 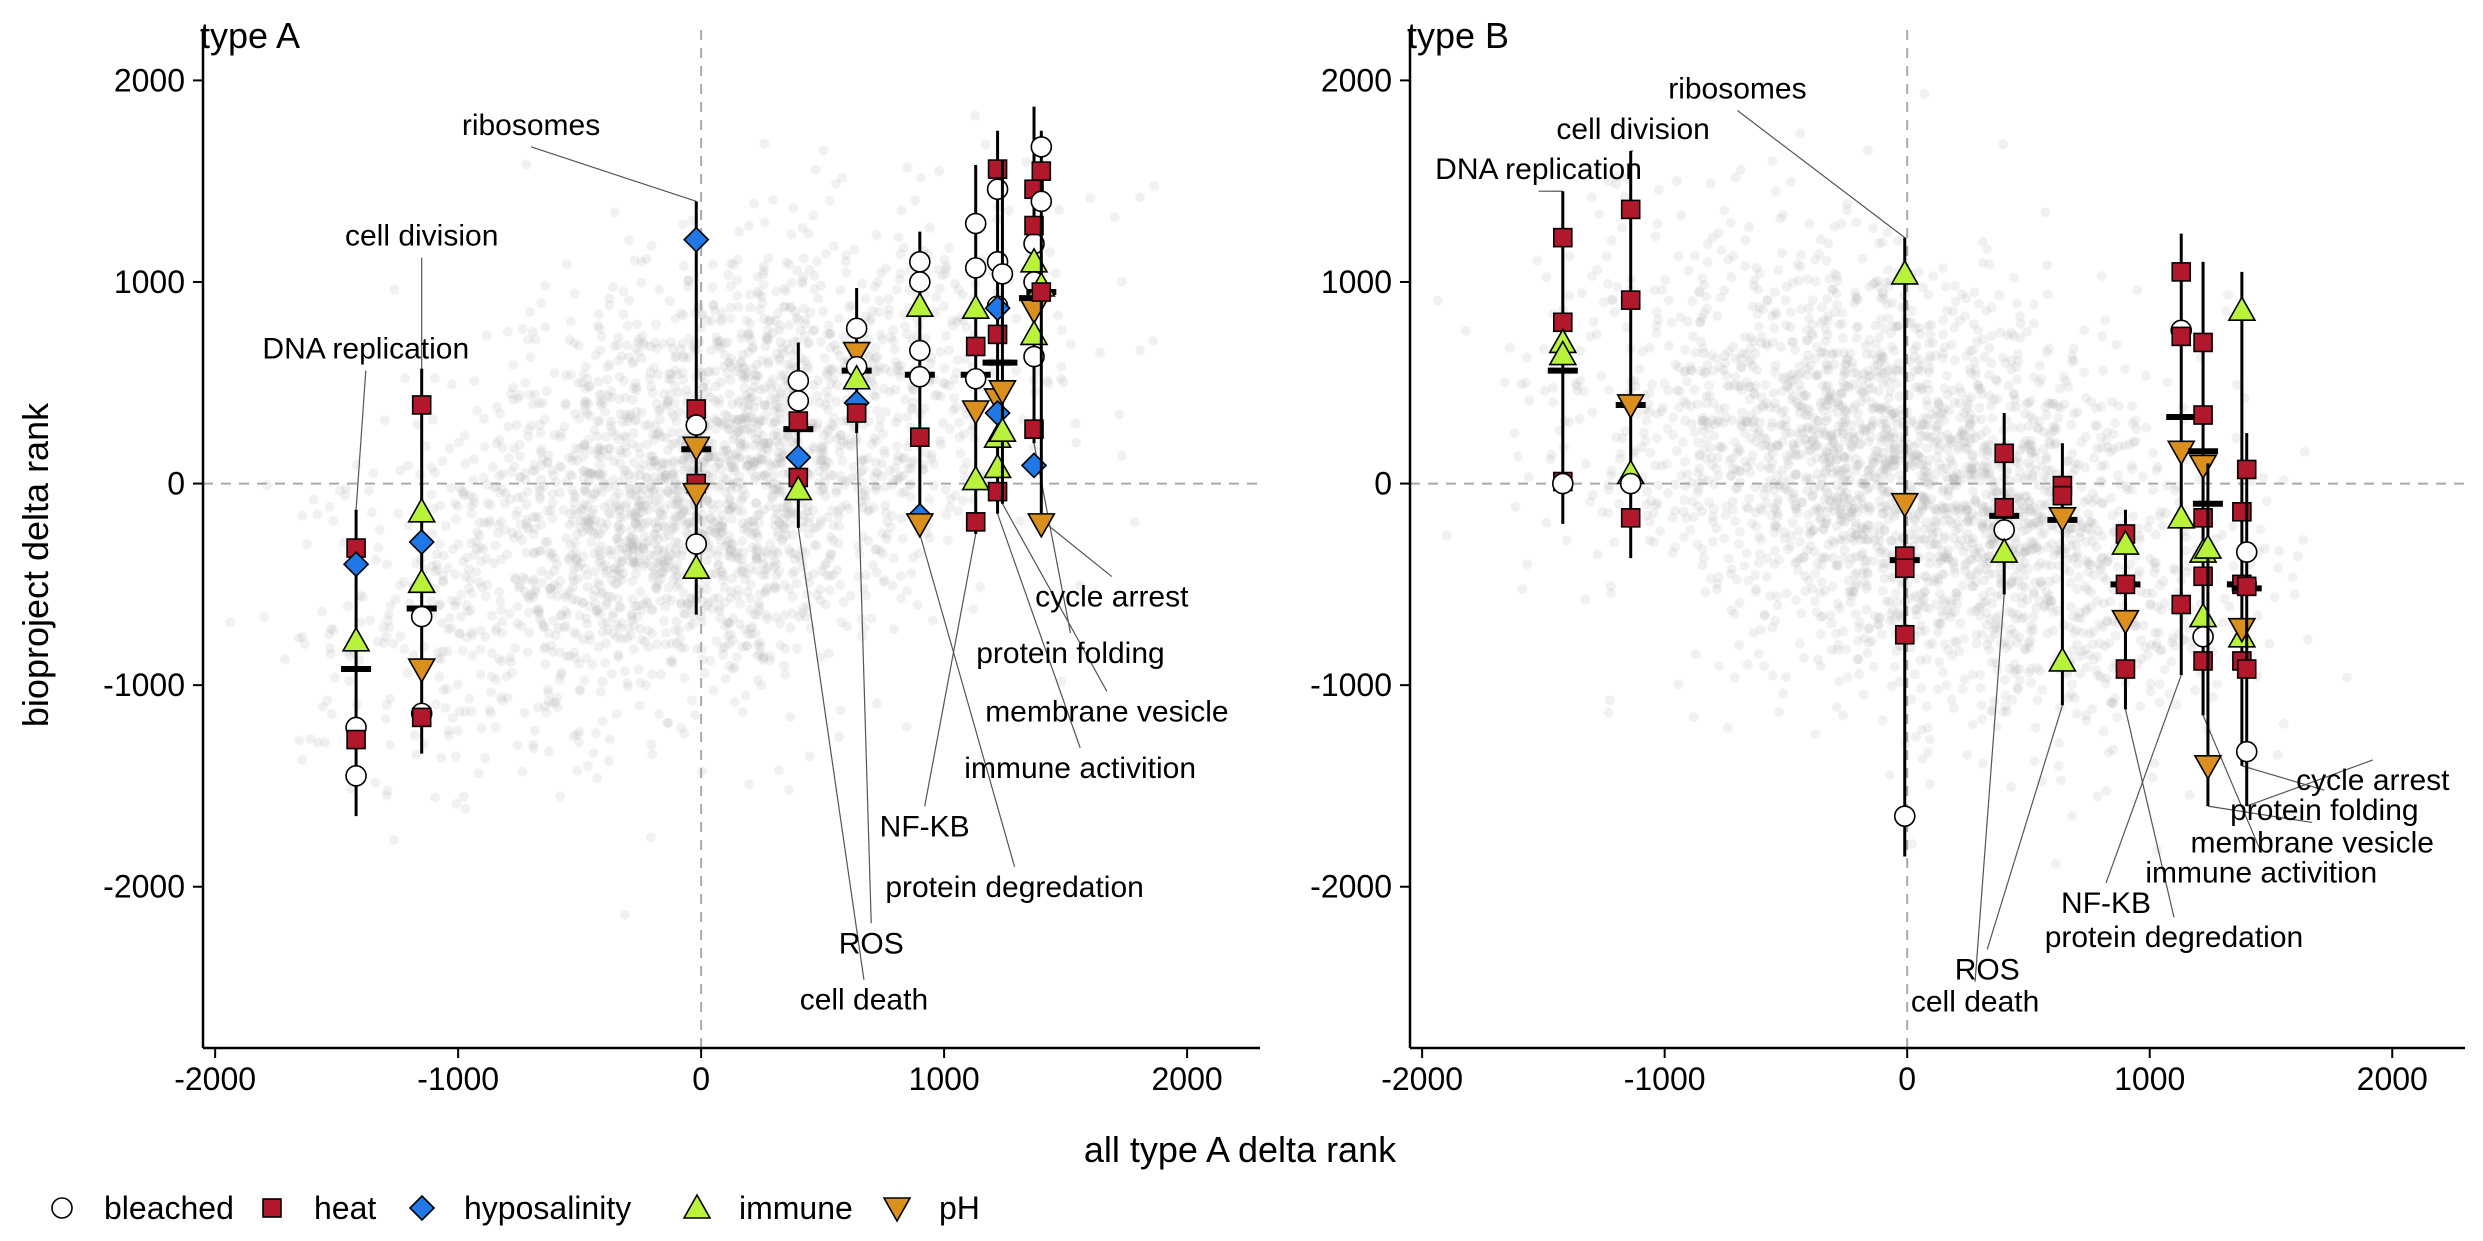 I want to click on pathway-label: DNA replication, so click(x=365, y=349).